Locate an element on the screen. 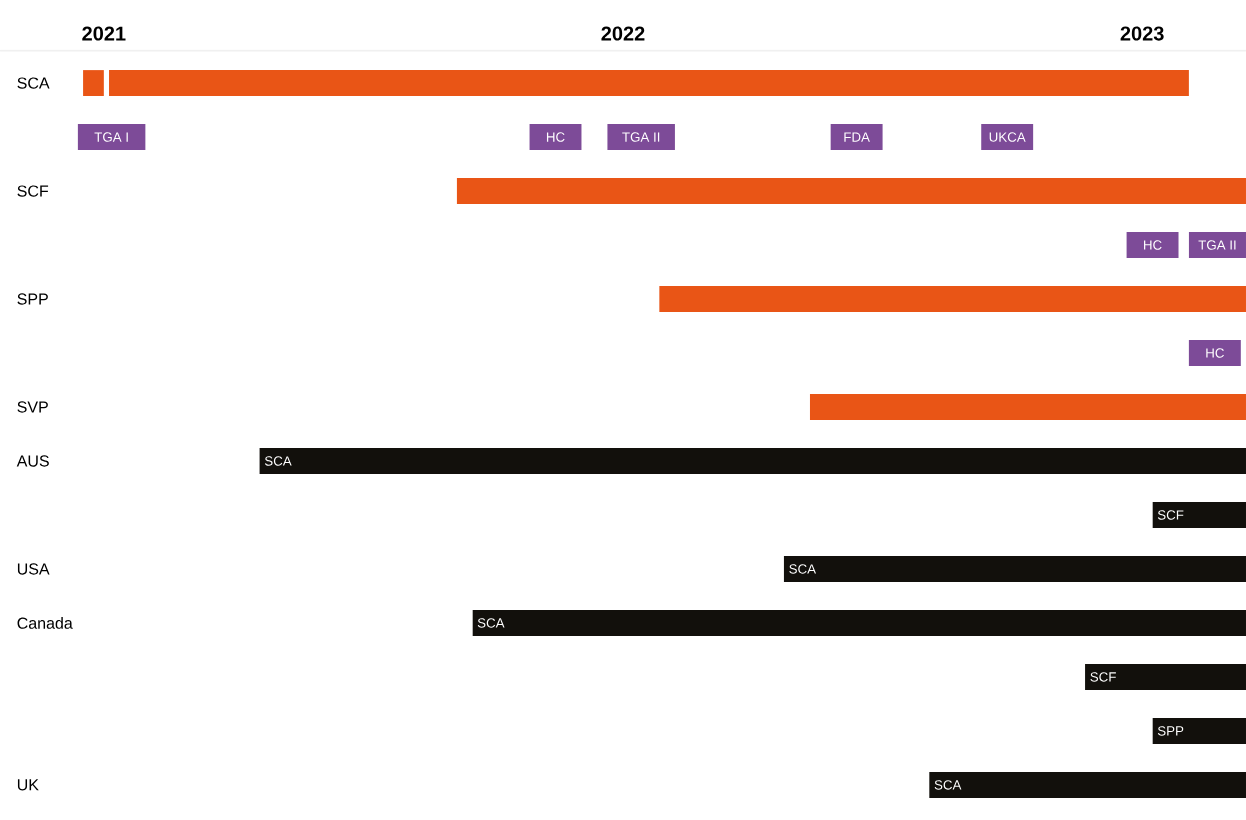 This screenshot has height=820, width=1246. y-tick-label: USA is located at coordinates (33, 569).